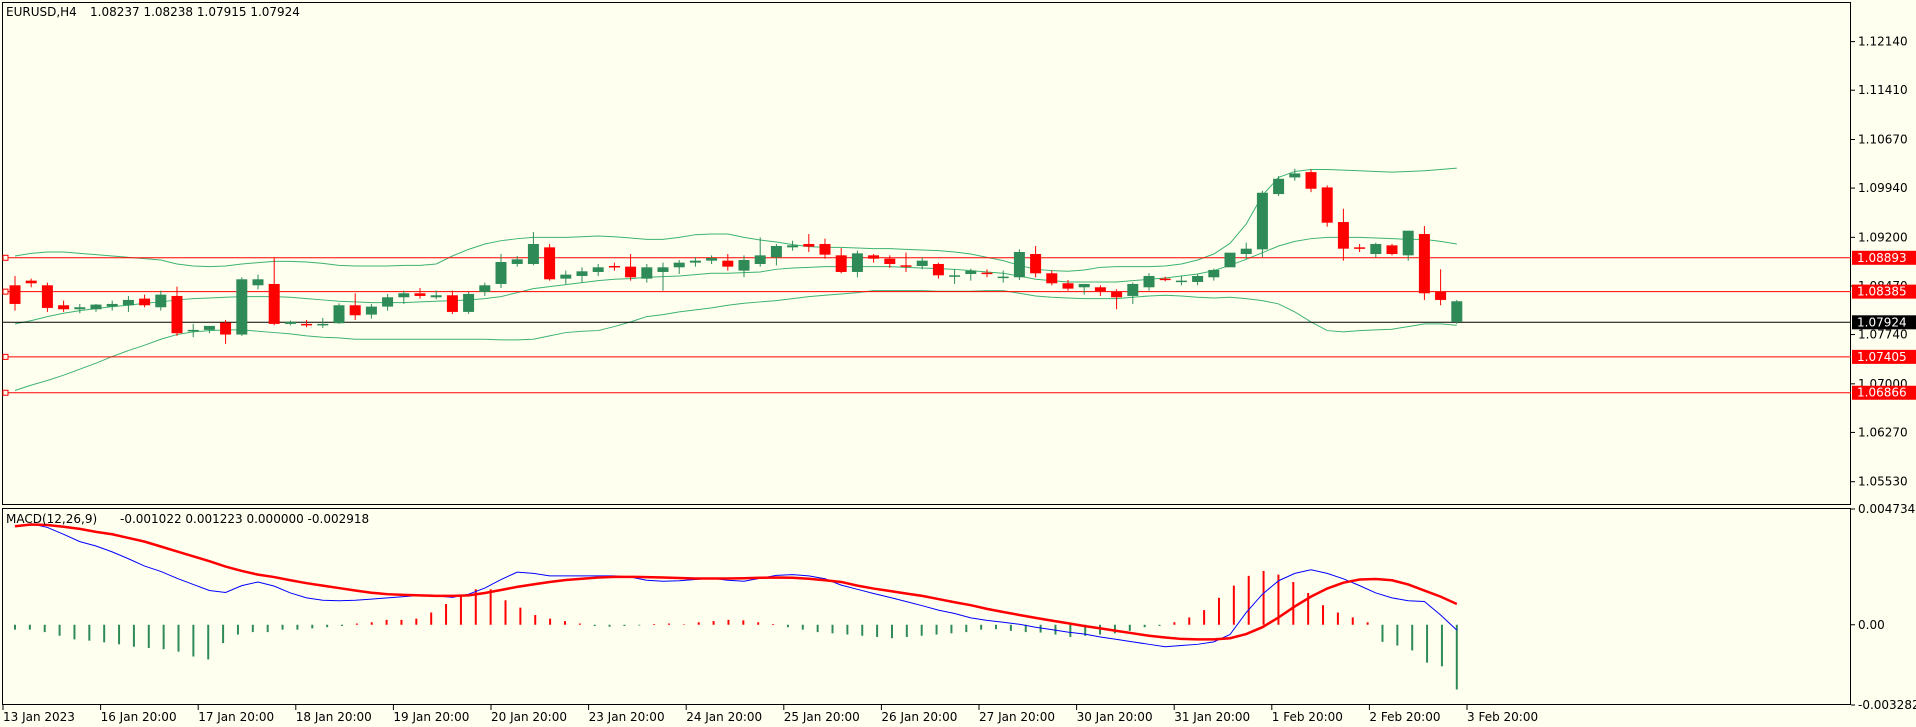 This screenshot has height=727, width=1916. I want to click on level-price-label: 1.08893, so click(1882, 258).